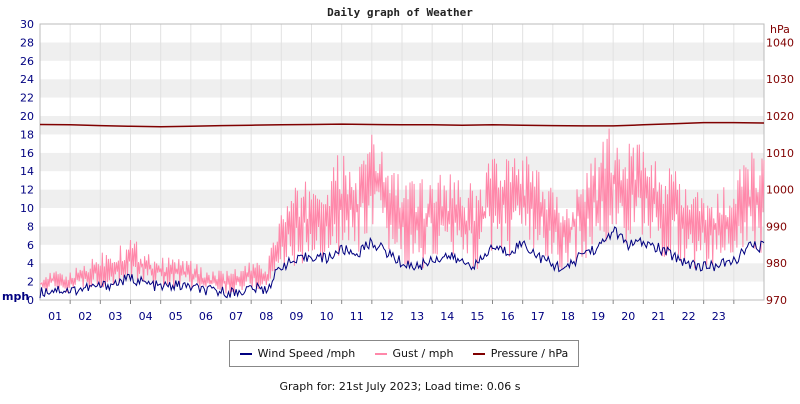  I want to click on x-tick-label: 21, so click(658, 316).